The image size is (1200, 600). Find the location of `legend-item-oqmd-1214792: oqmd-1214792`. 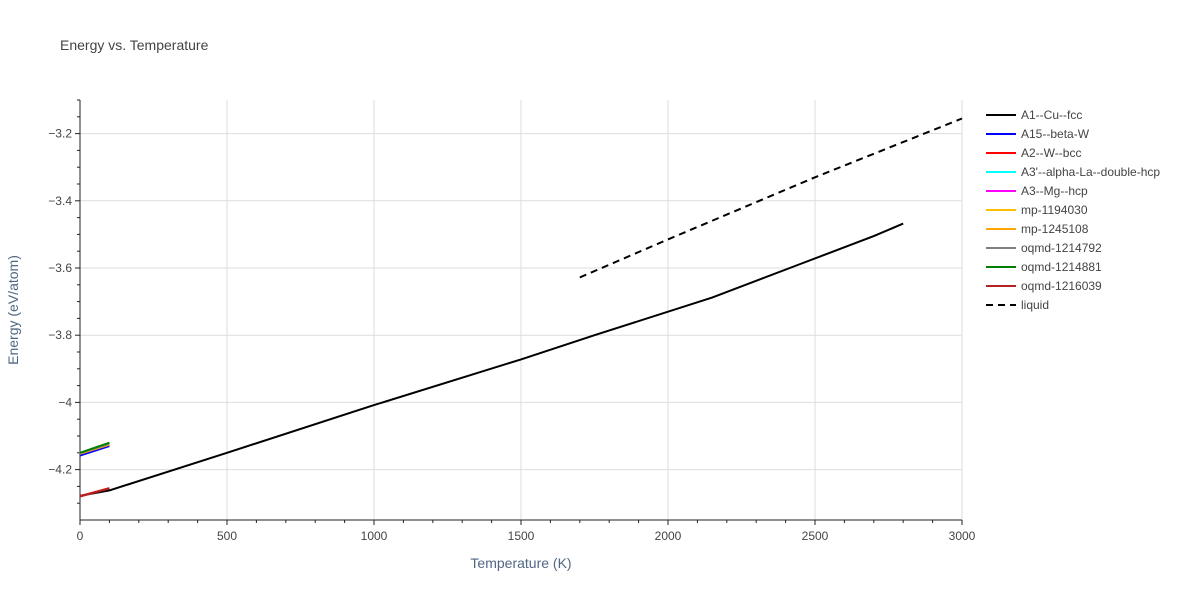

legend-item-oqmd-1214792: oqmd-1214792 is located at coordinates (1044, 248).